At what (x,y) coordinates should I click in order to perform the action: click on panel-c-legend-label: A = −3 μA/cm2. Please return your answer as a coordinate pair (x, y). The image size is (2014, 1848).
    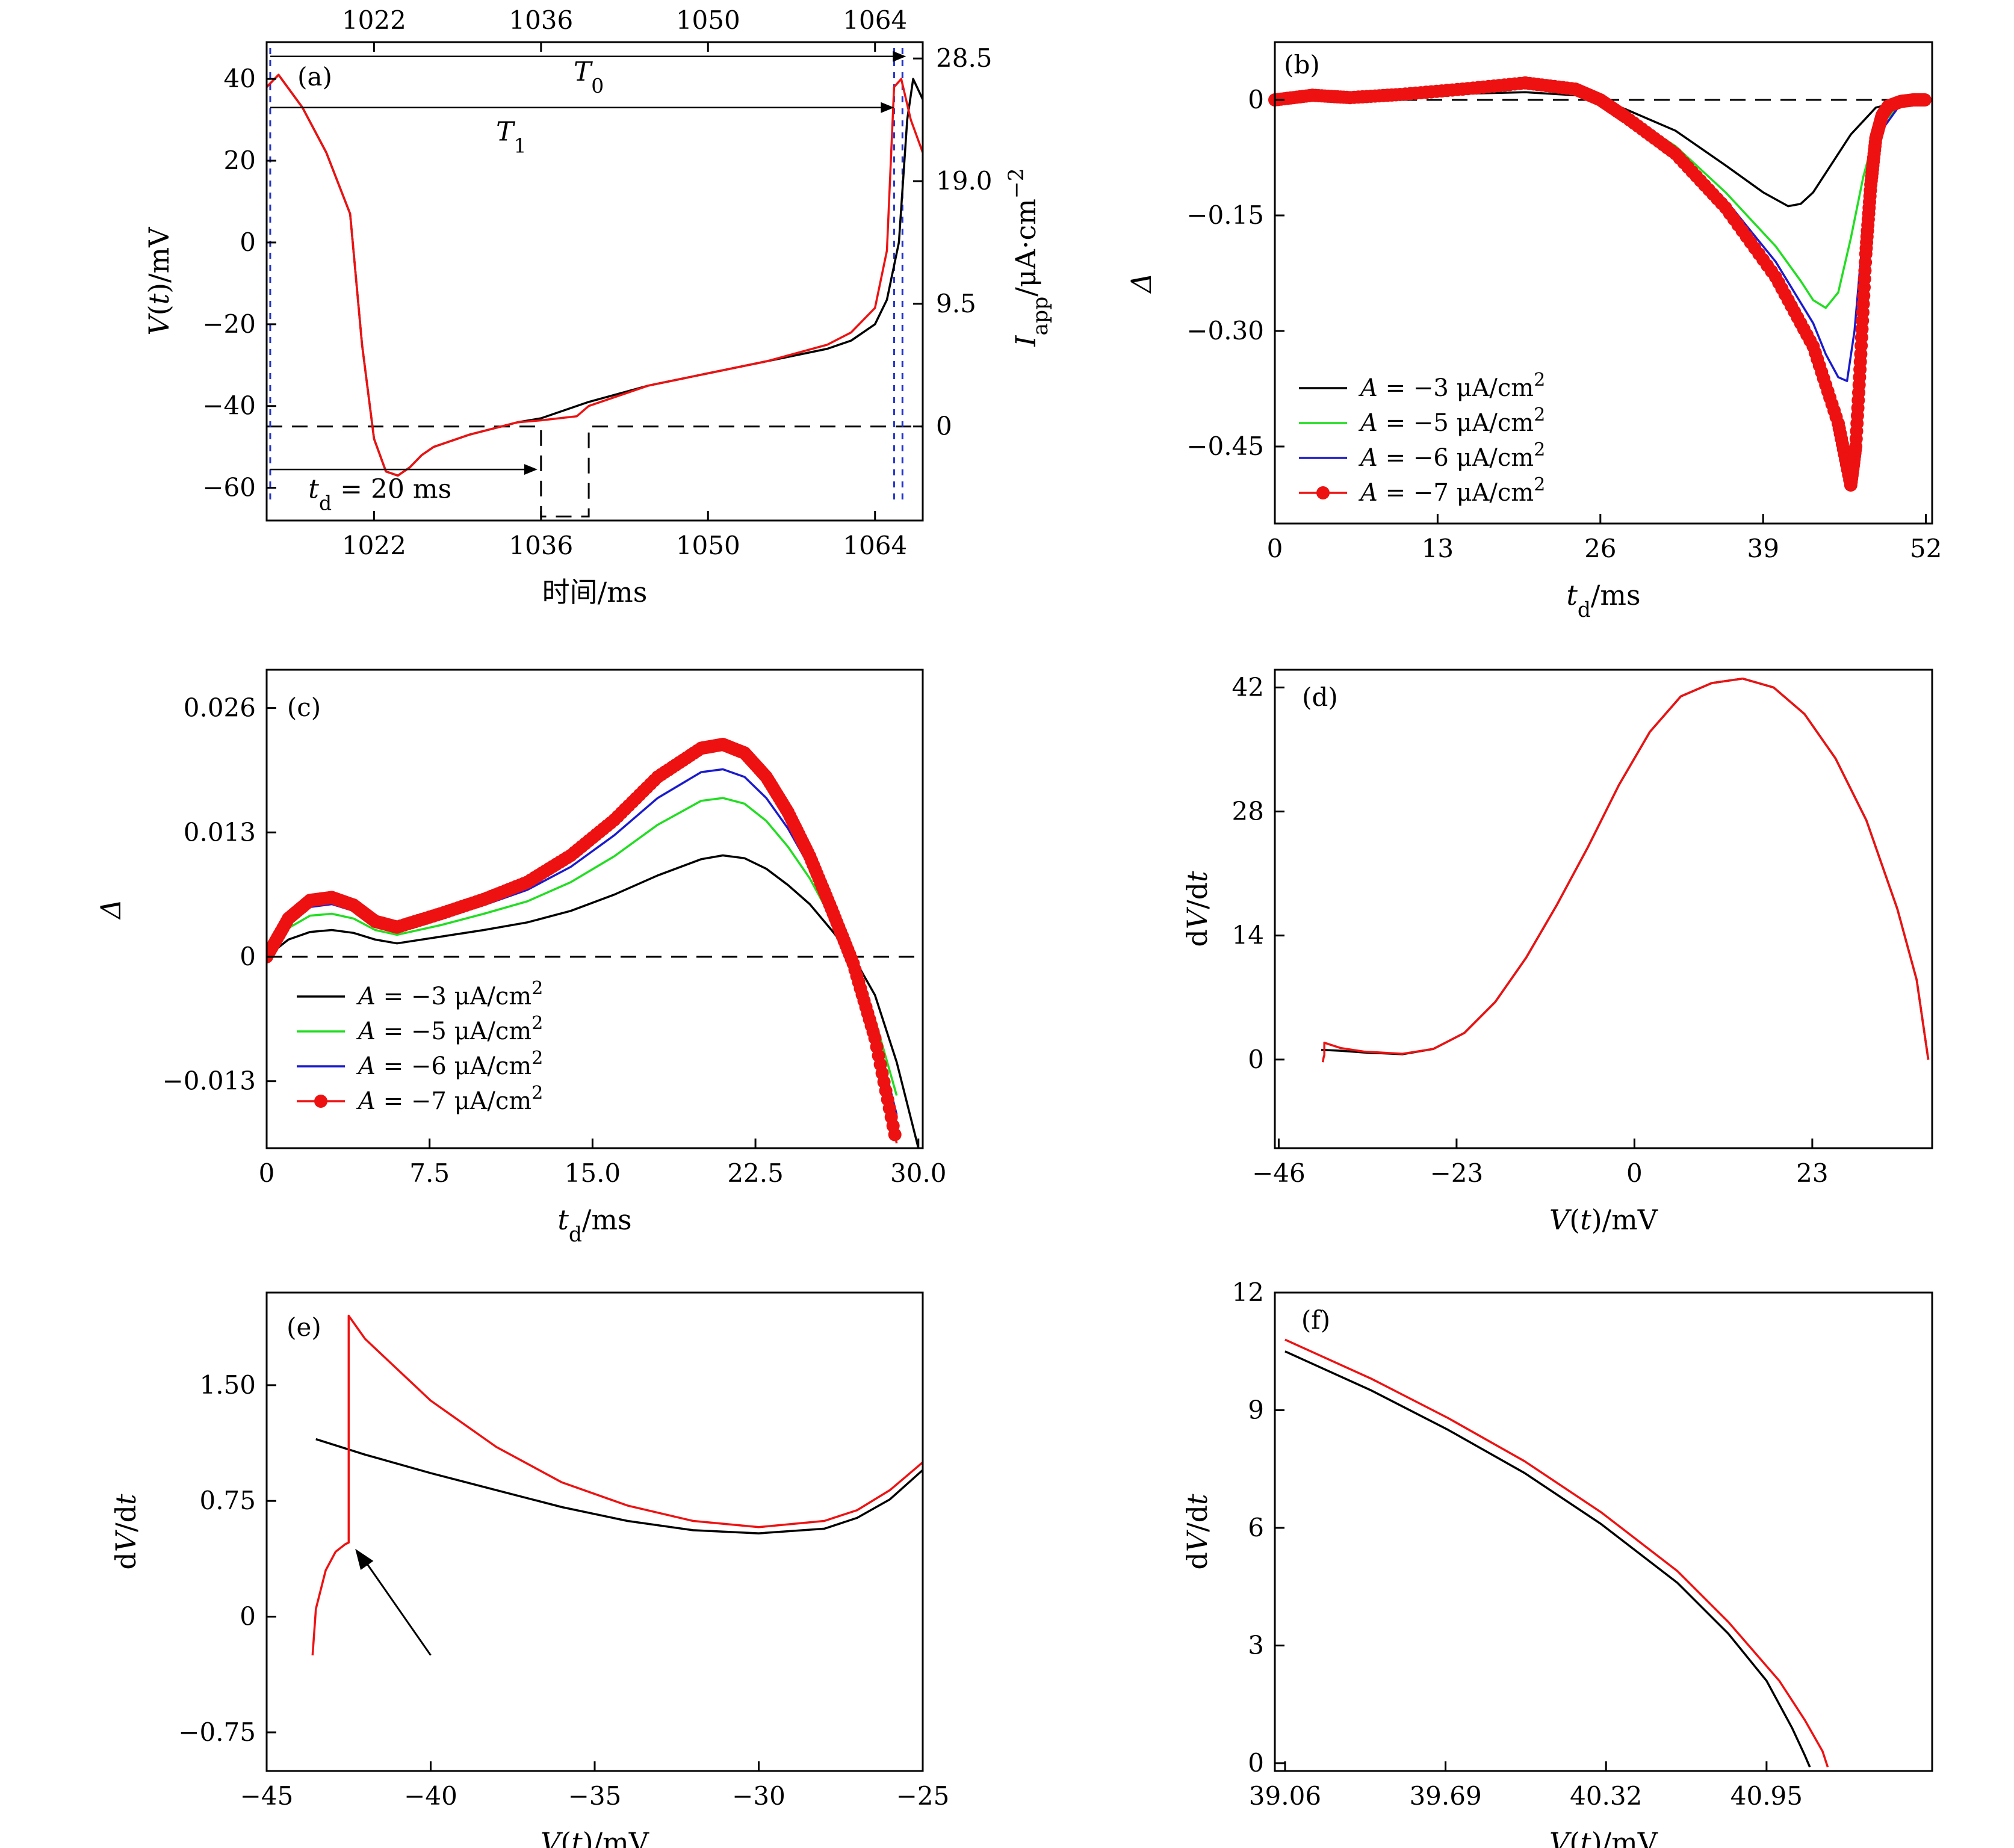
    Looking at the image, I should click on (449, 995).